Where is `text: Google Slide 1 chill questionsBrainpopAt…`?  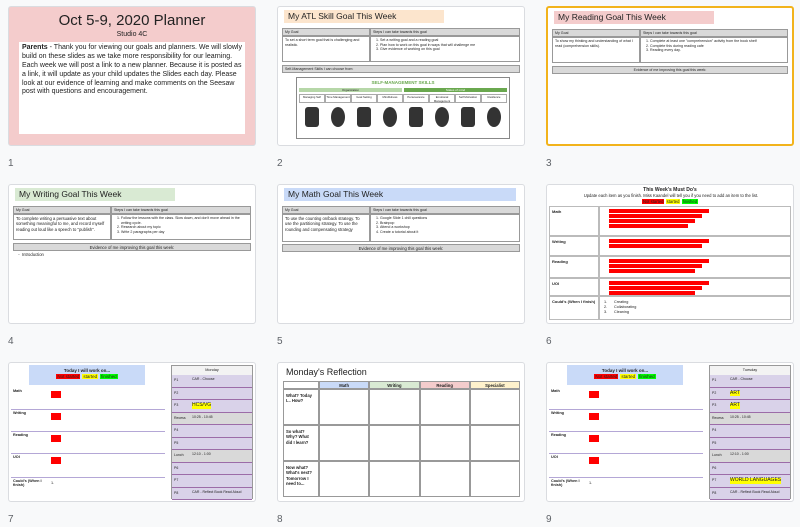
text: Google Slide 1 chill questionsBrainpopAt… is located at coordinates (445, 225).